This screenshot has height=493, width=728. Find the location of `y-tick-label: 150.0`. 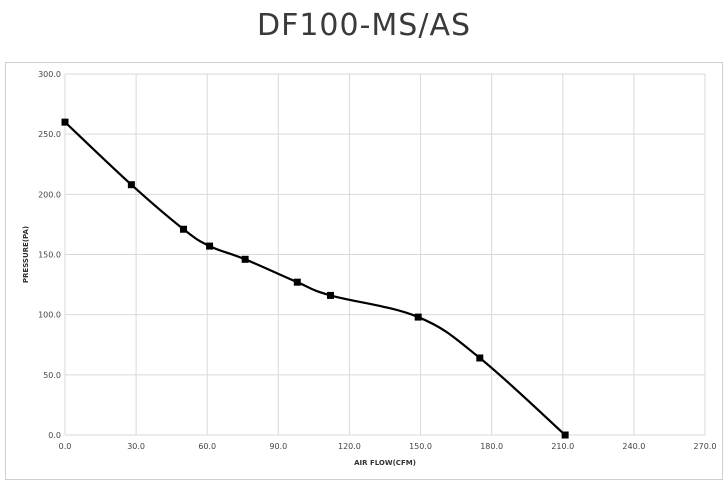

y-tick-label: 150.0 is located at coordinates (49, 255).